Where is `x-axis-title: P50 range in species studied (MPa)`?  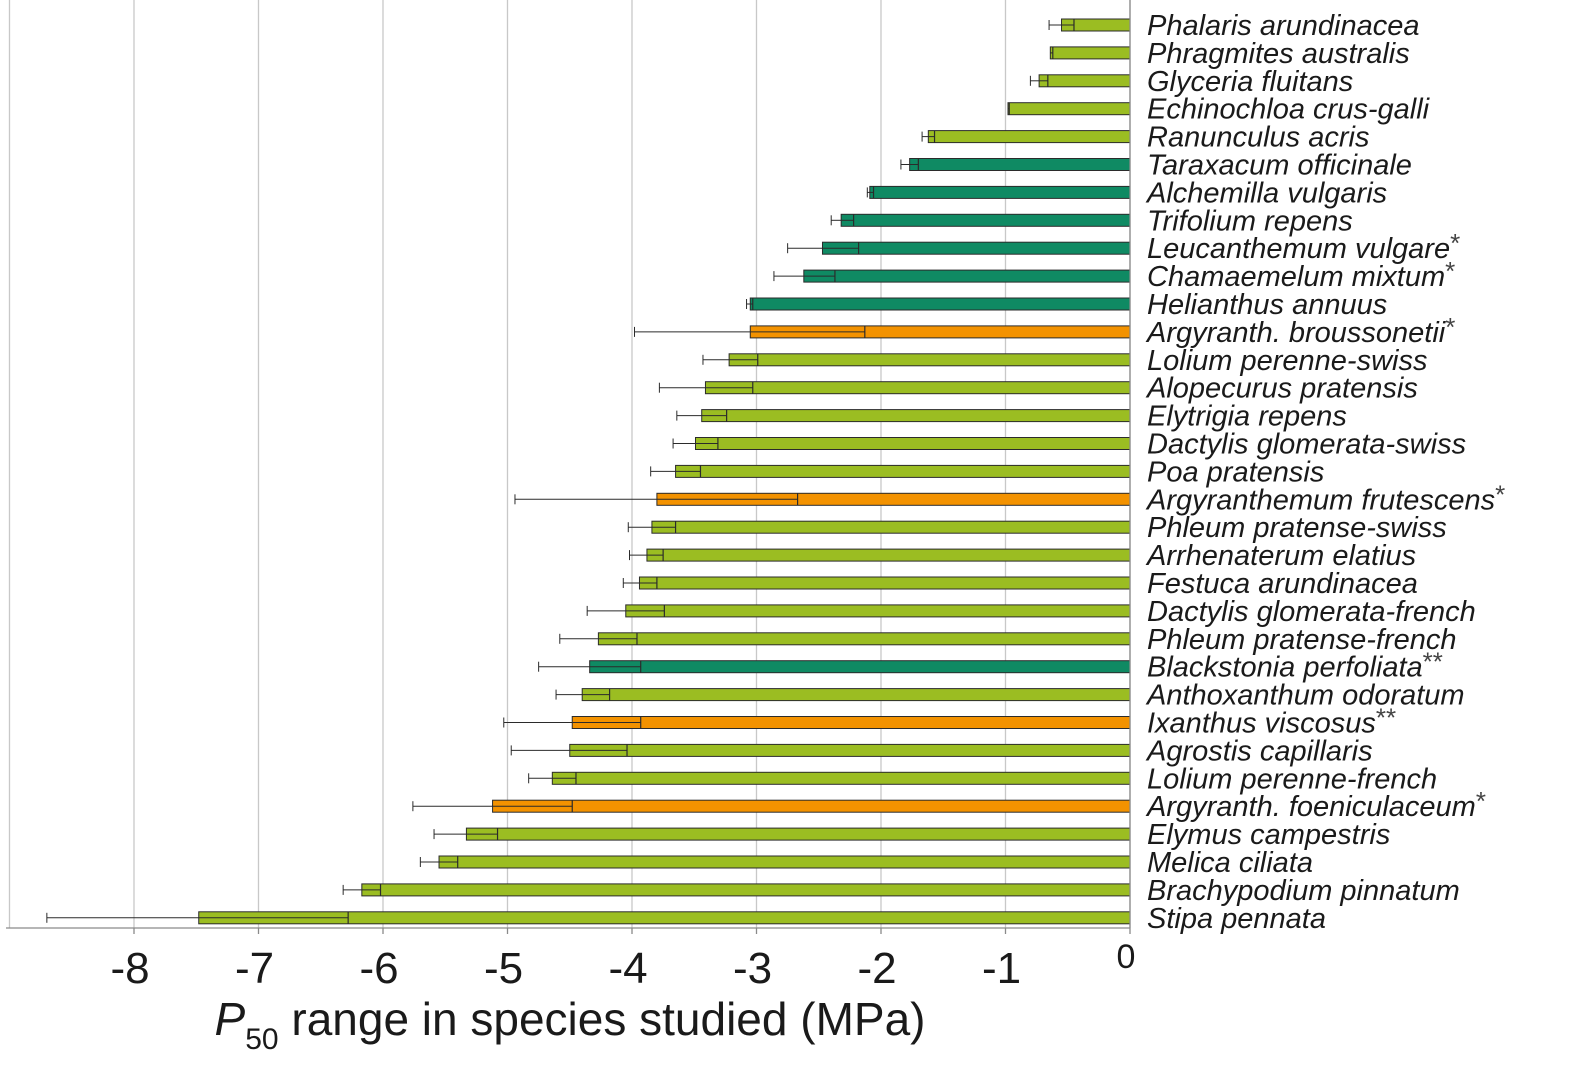
x-axis-title: P50 range in species studied (MPa) is located at coordinates (570, 1024).